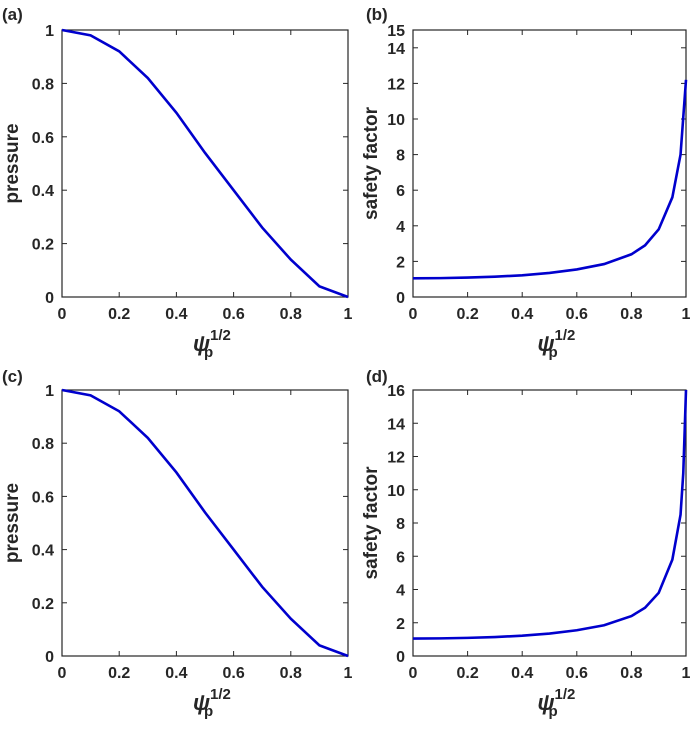 The height and width of the screenshot is (736, 698). Describe the element at coordinates (396, 31) in the screenshot. I see `y-tick-label: 15` at that location.